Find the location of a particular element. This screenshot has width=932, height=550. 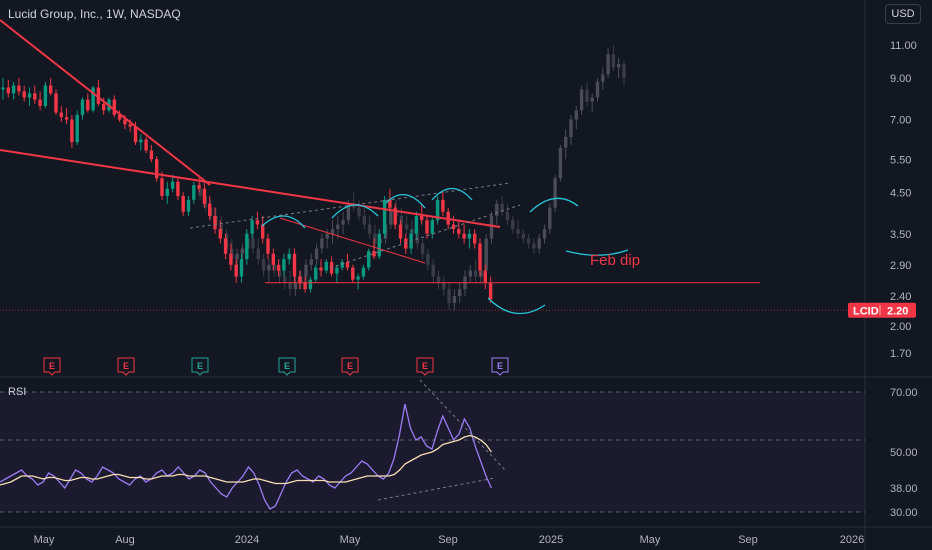

rsi-tick-label: 70.00 is located at coordinates (904, 393).